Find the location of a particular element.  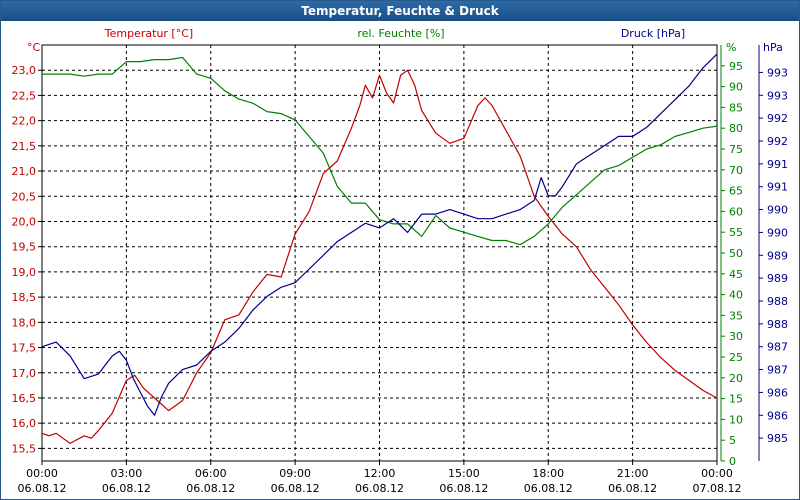

legend-temperature: Temperatur [°C] is located at coordinates (148, 33).